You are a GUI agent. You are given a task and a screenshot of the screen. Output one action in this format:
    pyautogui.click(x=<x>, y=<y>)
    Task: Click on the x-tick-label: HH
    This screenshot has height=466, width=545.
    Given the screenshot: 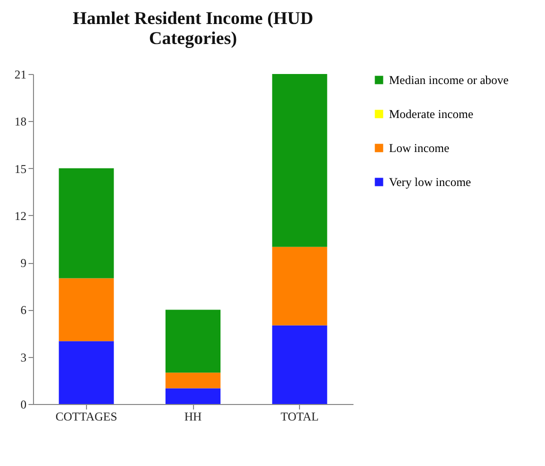 What is the action you would take?
    pyautogui.click(x=193, y=417)
    